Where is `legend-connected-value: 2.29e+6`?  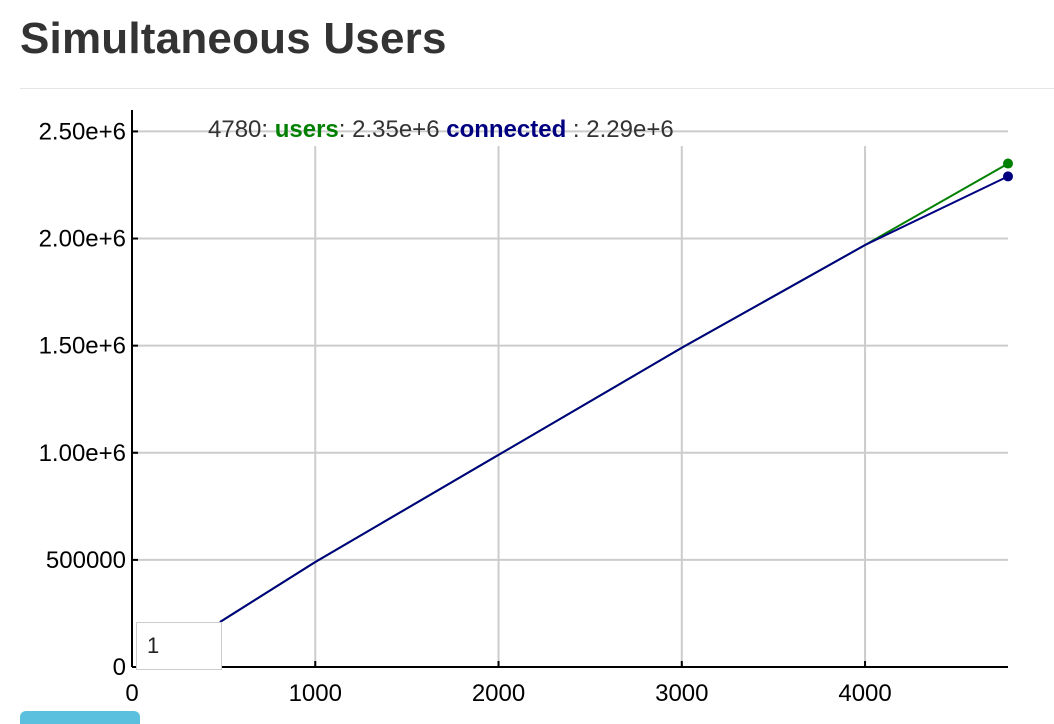
legend-connected-value: 2.29e+6 is located at coordinates (629, 129).